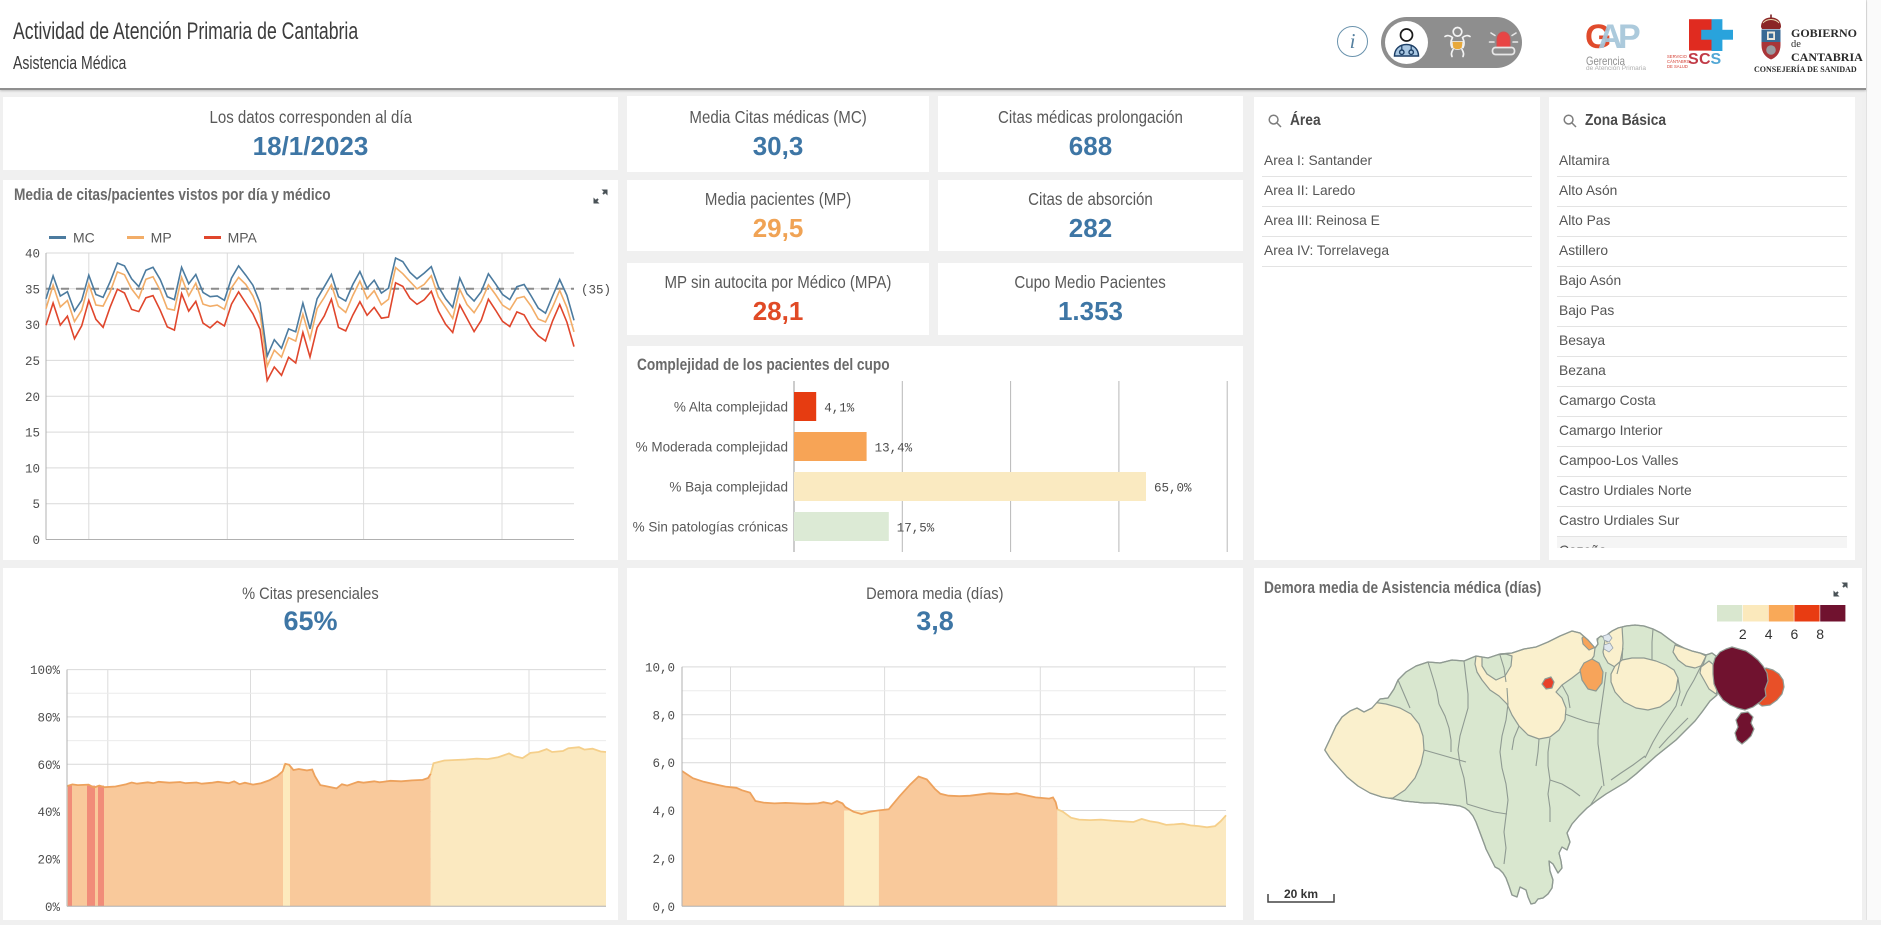  Describe the element at coordinates (731, 407) in the screenshot. I see `svg-text: % Alta complejidad` at that location.